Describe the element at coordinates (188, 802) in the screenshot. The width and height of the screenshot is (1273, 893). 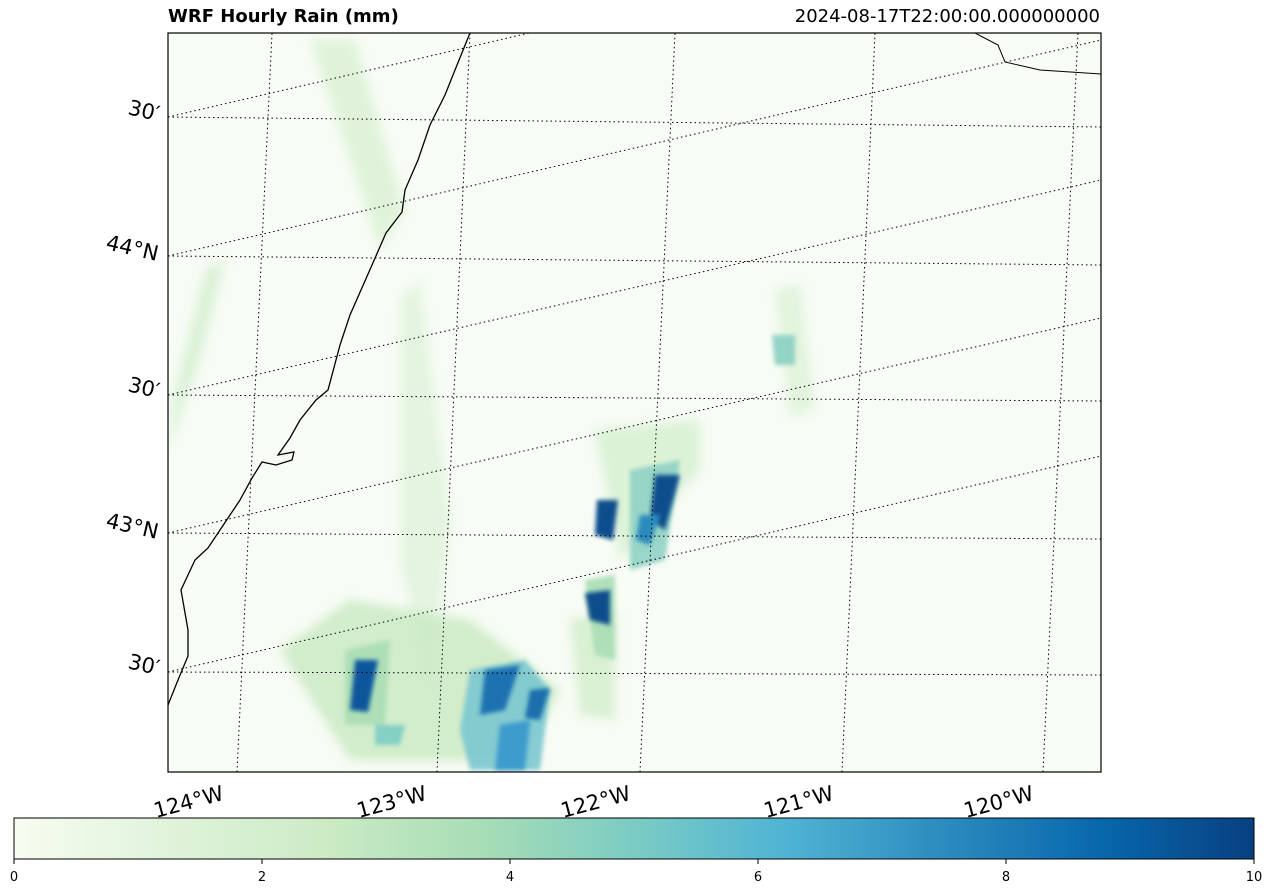
I see `lon-label: 124°W` at that location.